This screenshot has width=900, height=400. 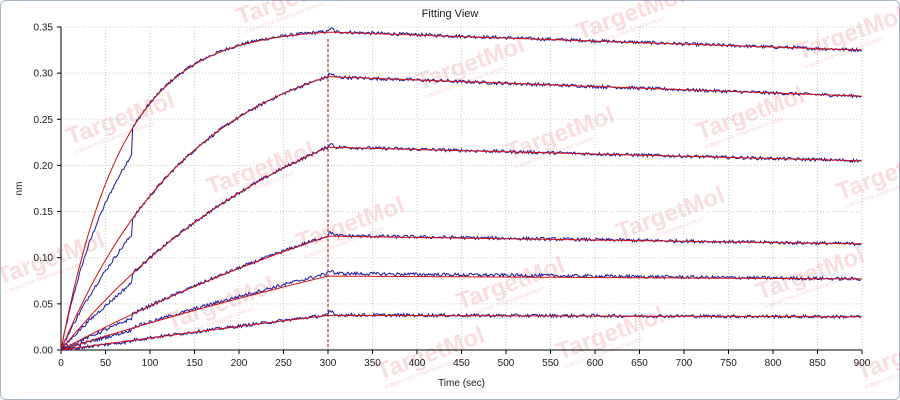 I want to click on y-tick-label: 0.05, so click(x=44, y=304).